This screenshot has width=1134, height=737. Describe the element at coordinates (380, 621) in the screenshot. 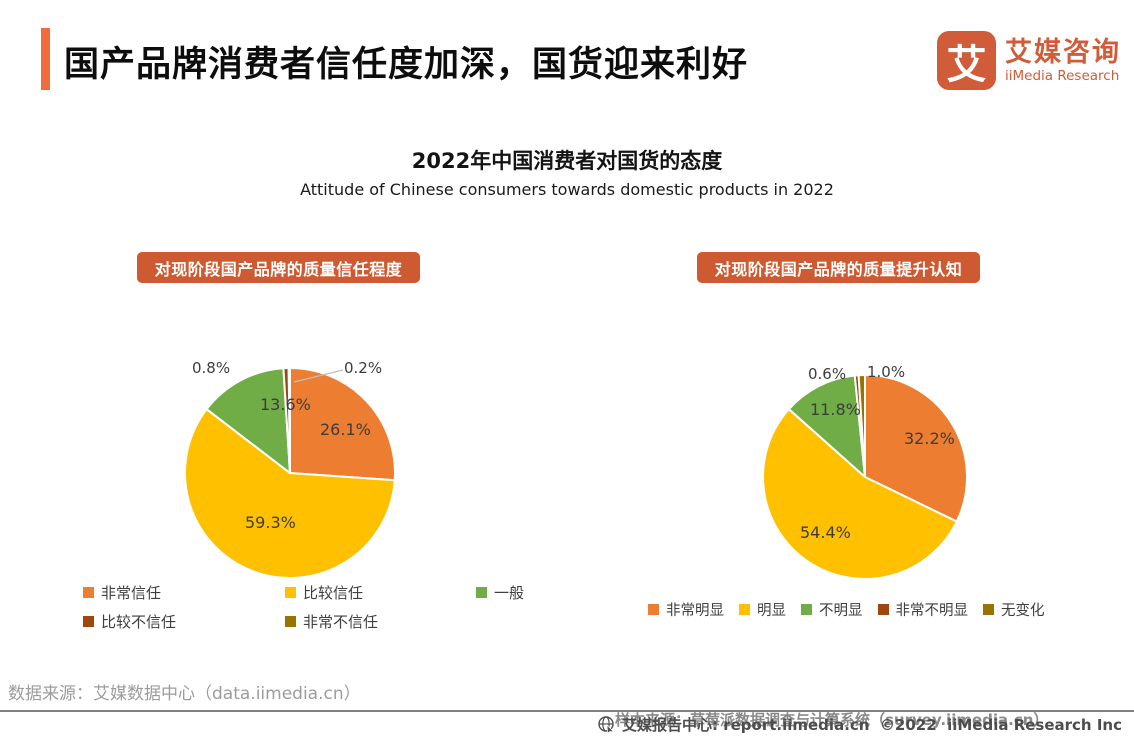

I see `legend-item: 非常不信任` at that location.